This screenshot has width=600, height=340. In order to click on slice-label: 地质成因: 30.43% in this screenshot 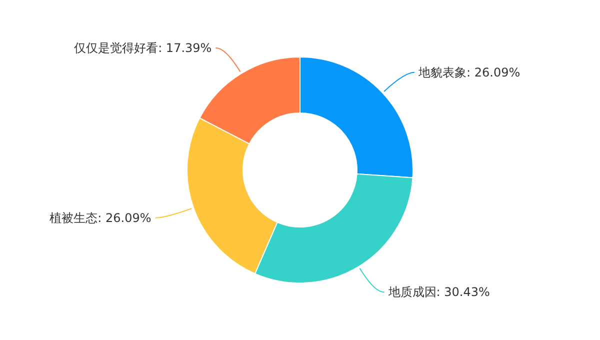, I will do `click(438, 292)`.